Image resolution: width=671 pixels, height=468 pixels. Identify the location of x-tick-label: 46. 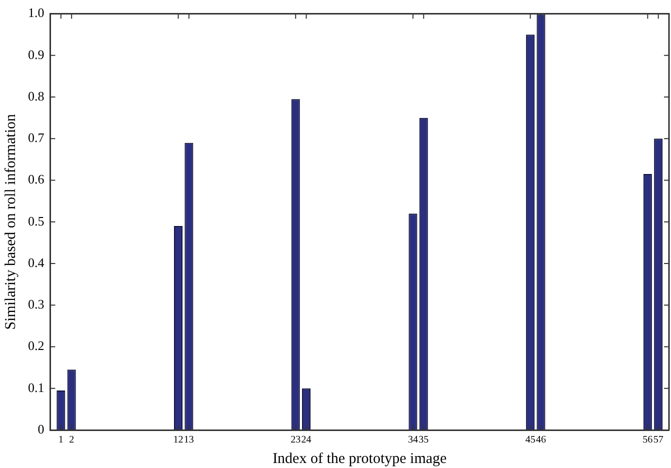
(541, 440).